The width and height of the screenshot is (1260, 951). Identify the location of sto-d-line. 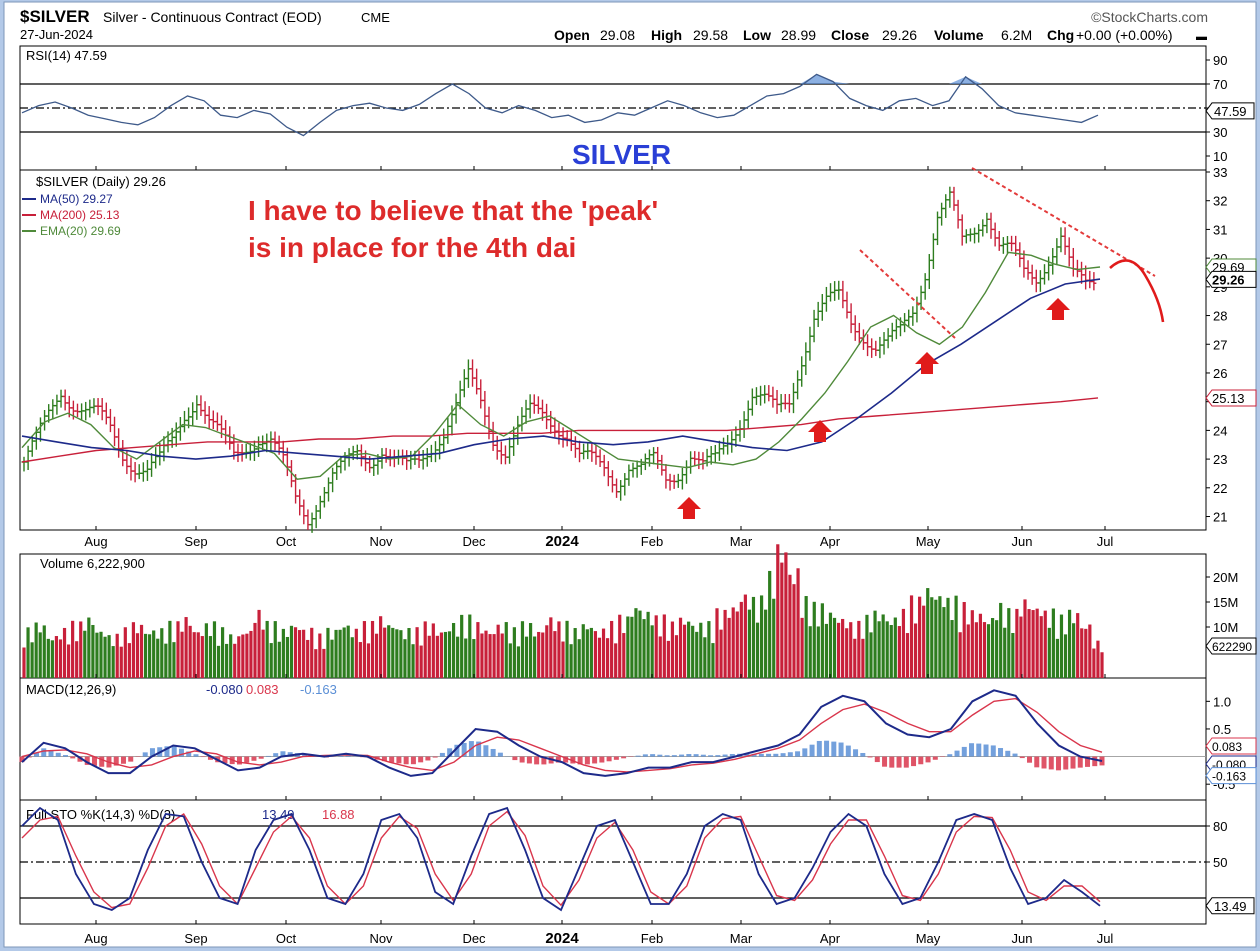
(561, 859).